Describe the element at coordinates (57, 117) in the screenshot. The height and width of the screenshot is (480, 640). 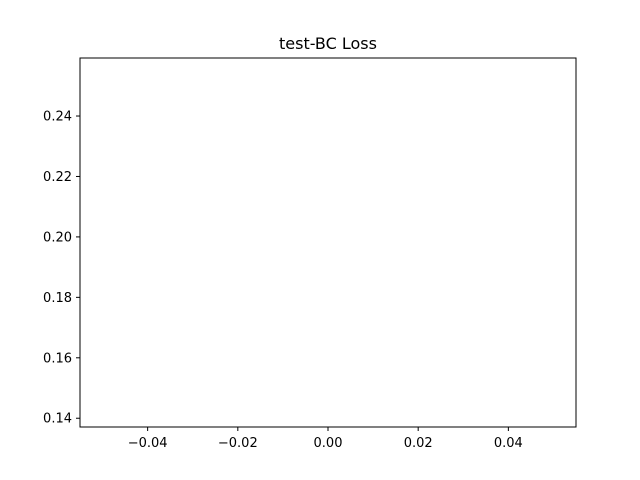
I see `y-tick-label: 0.24` at that location.